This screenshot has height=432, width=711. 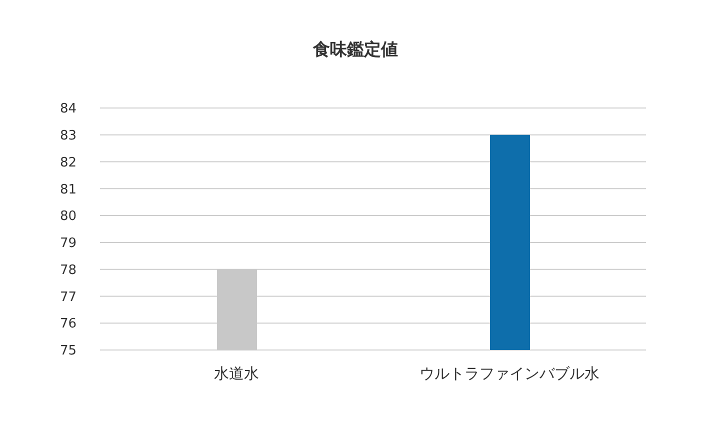 I want to click on y-tick-label: 76, so click(x=68, y=324).